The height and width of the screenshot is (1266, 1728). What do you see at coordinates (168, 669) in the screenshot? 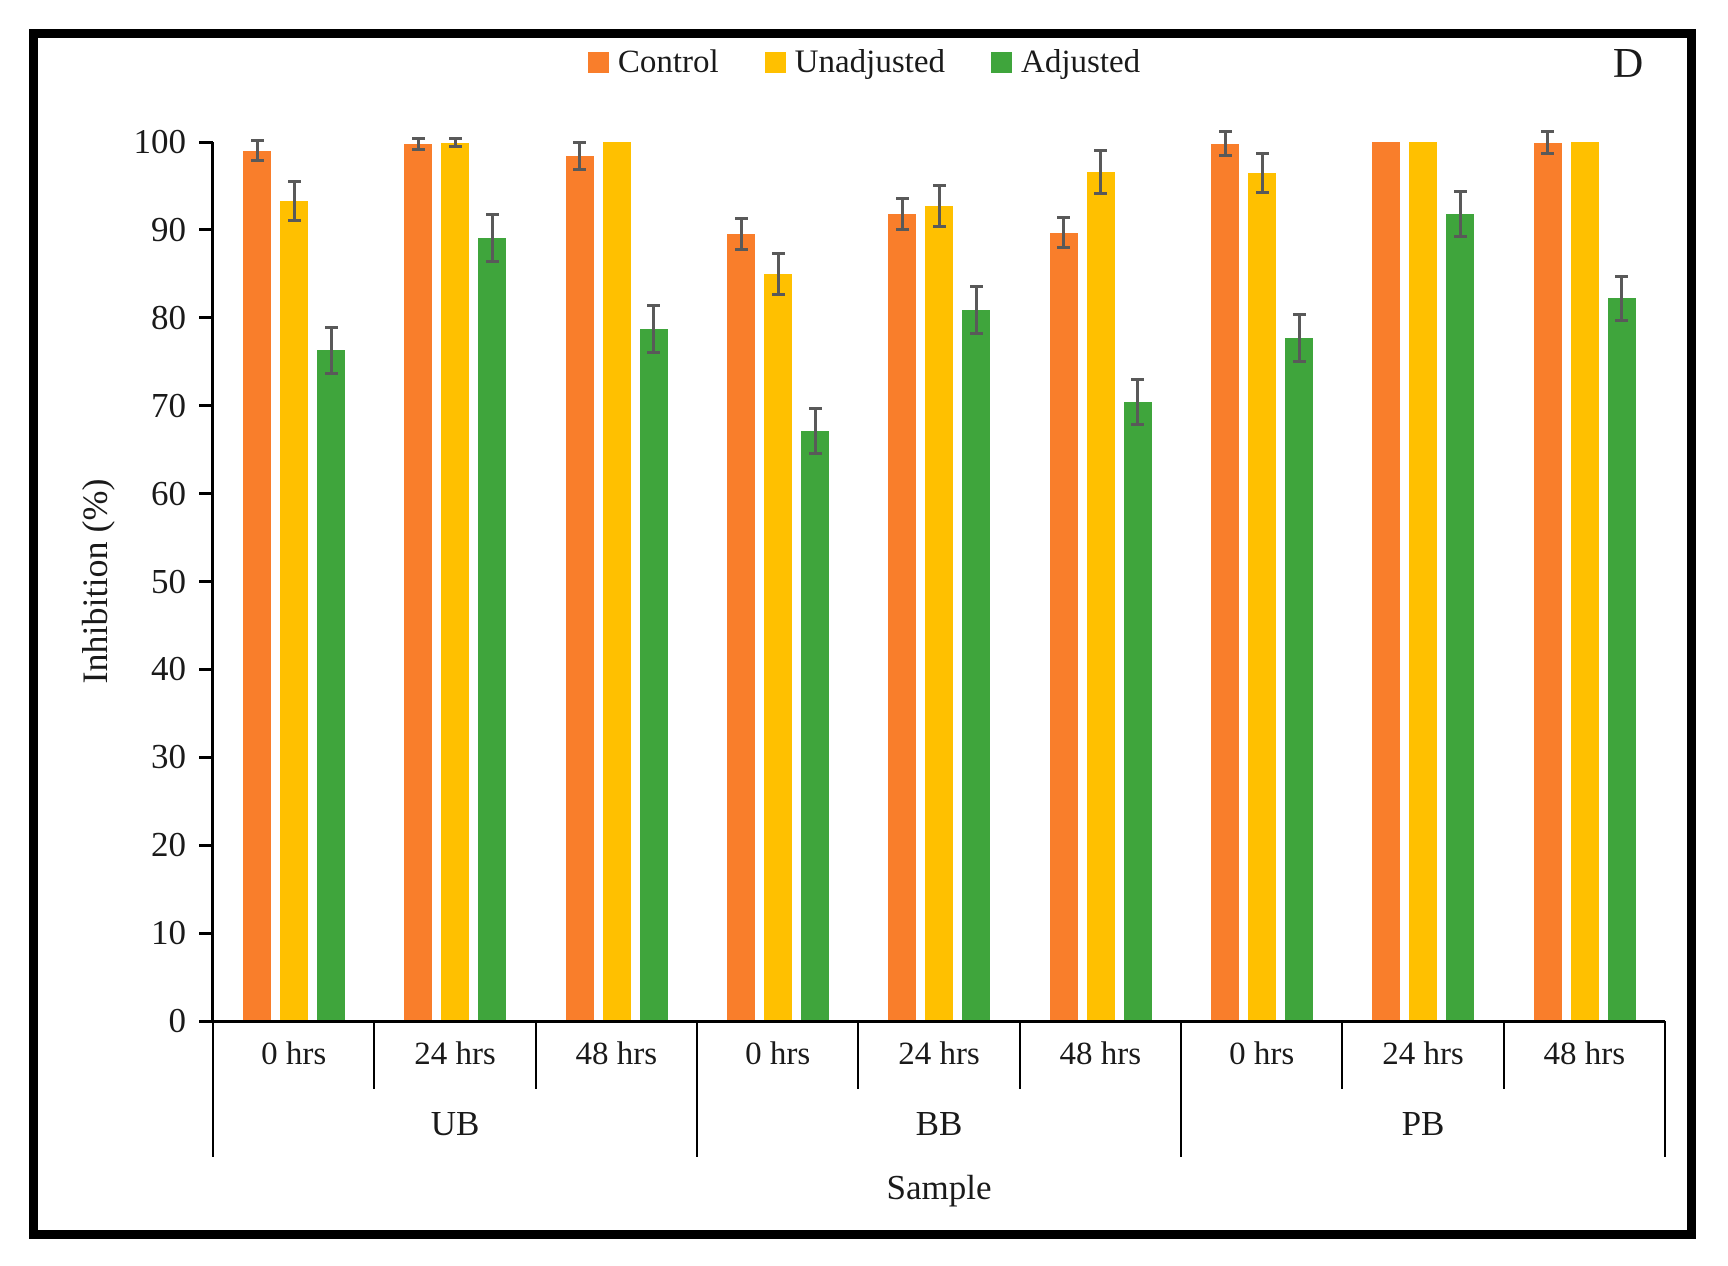
I see `y-tick-label: 40` at bounding box center [168, 669].